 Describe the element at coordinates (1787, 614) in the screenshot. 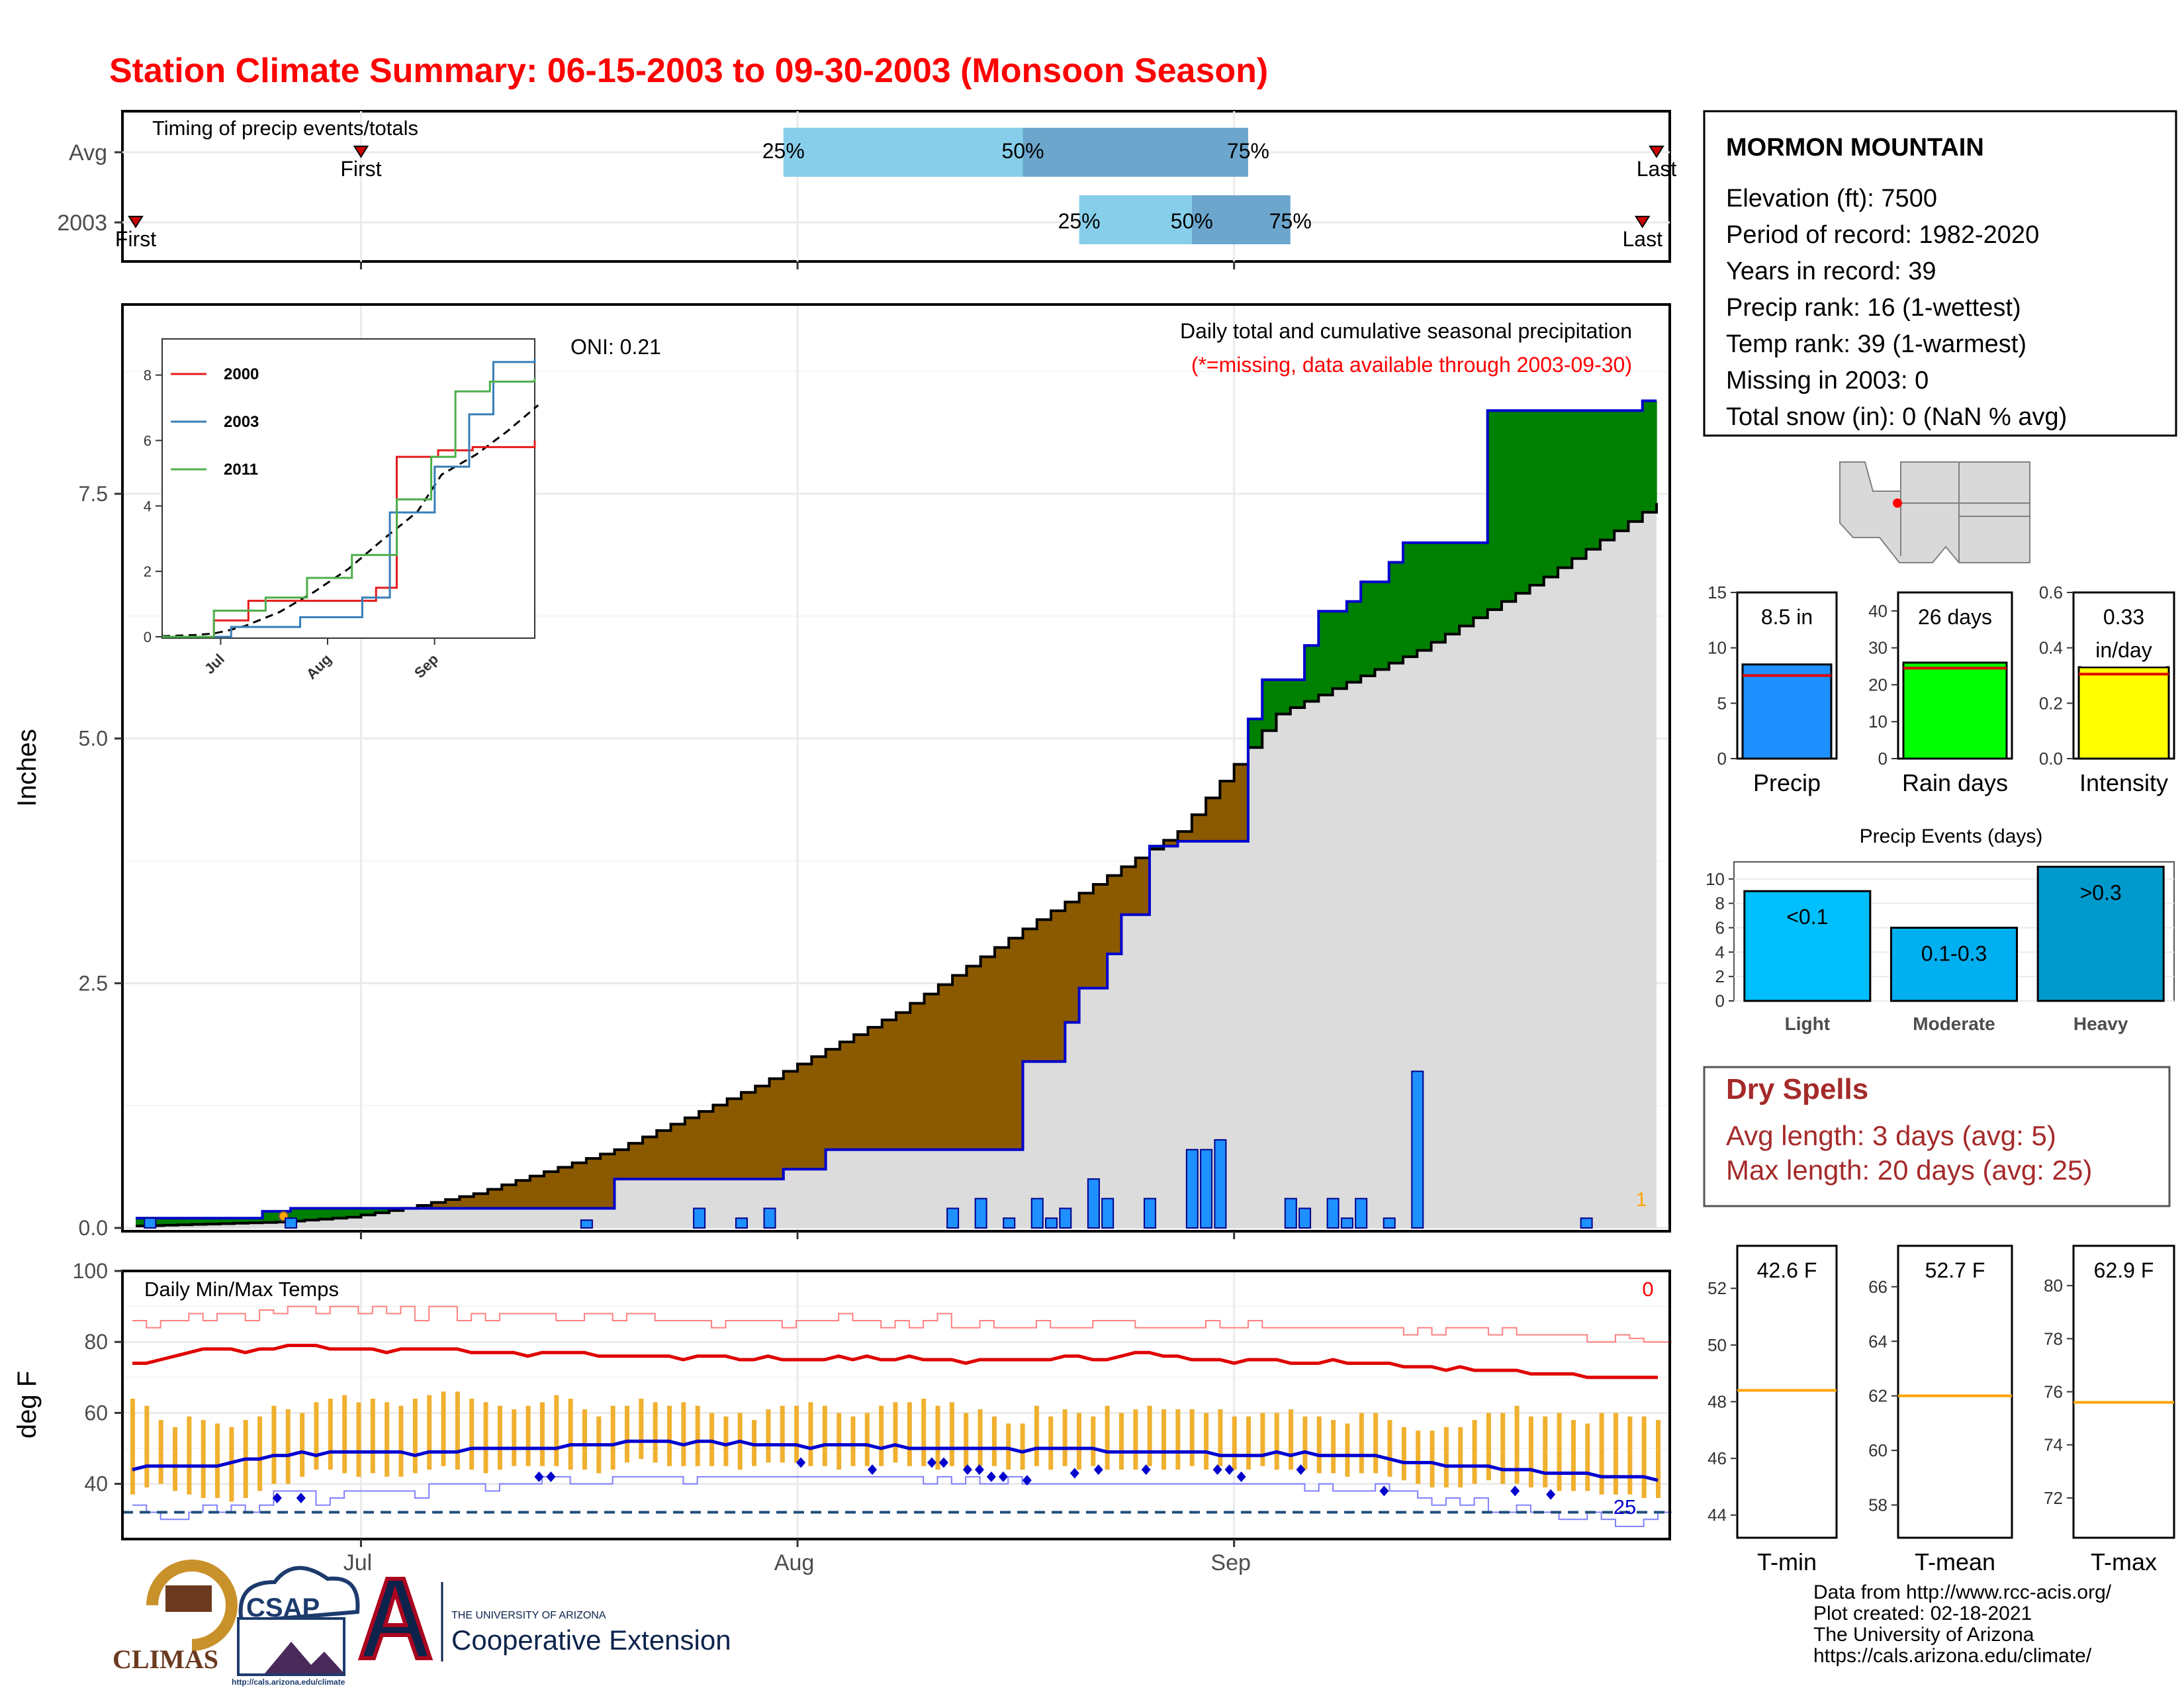

I see `precip-value-box` at that location.